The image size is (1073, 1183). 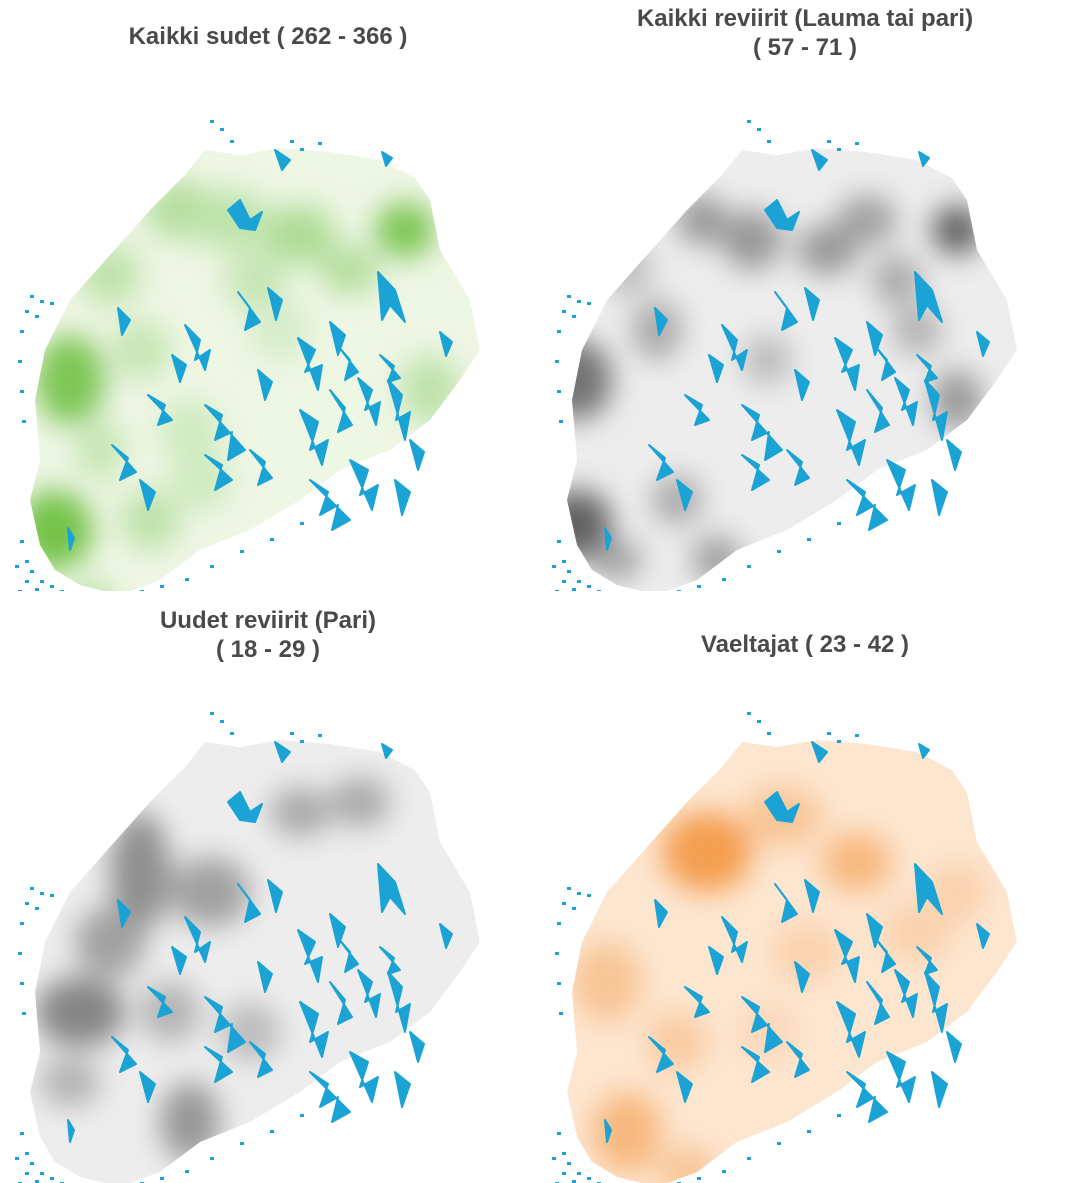 I want to click on title-line-1: Kaikki sudet ( 262 - 366 ), so click(x=268, y=36).